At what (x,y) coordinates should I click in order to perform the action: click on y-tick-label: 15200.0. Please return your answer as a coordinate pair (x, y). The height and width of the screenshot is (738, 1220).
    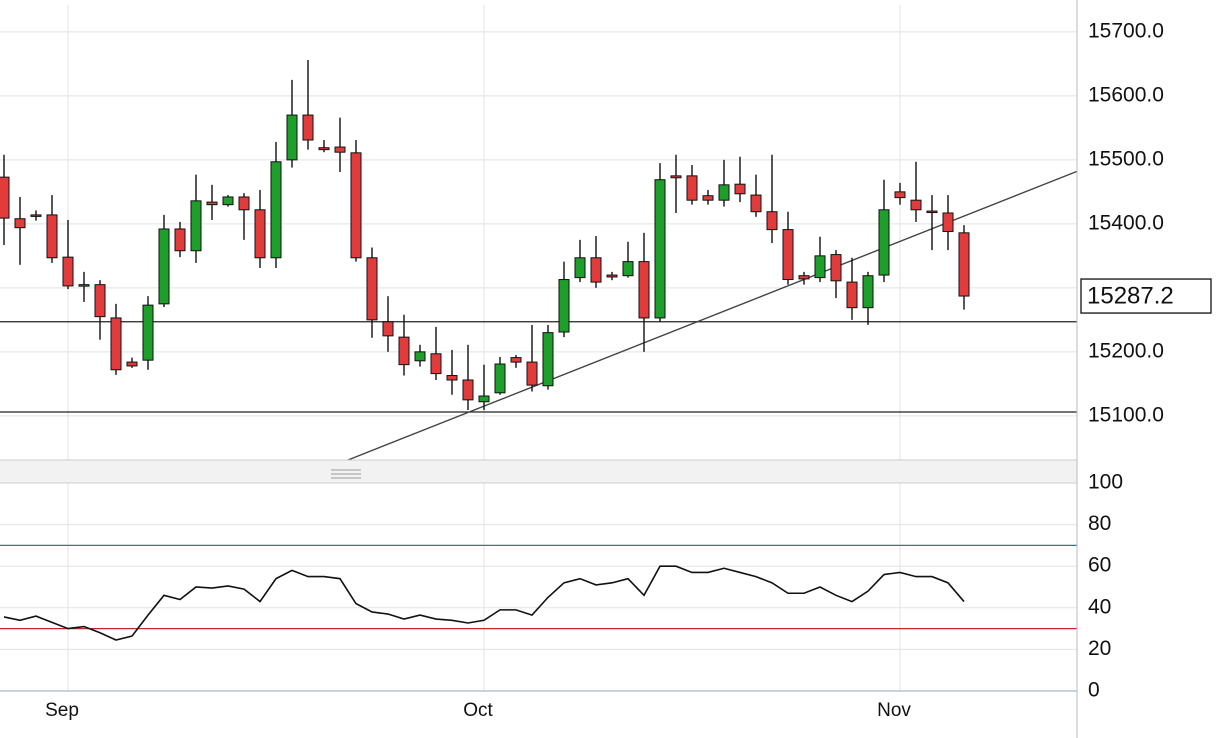
    Looking at the image, I should click on (1126, 350).